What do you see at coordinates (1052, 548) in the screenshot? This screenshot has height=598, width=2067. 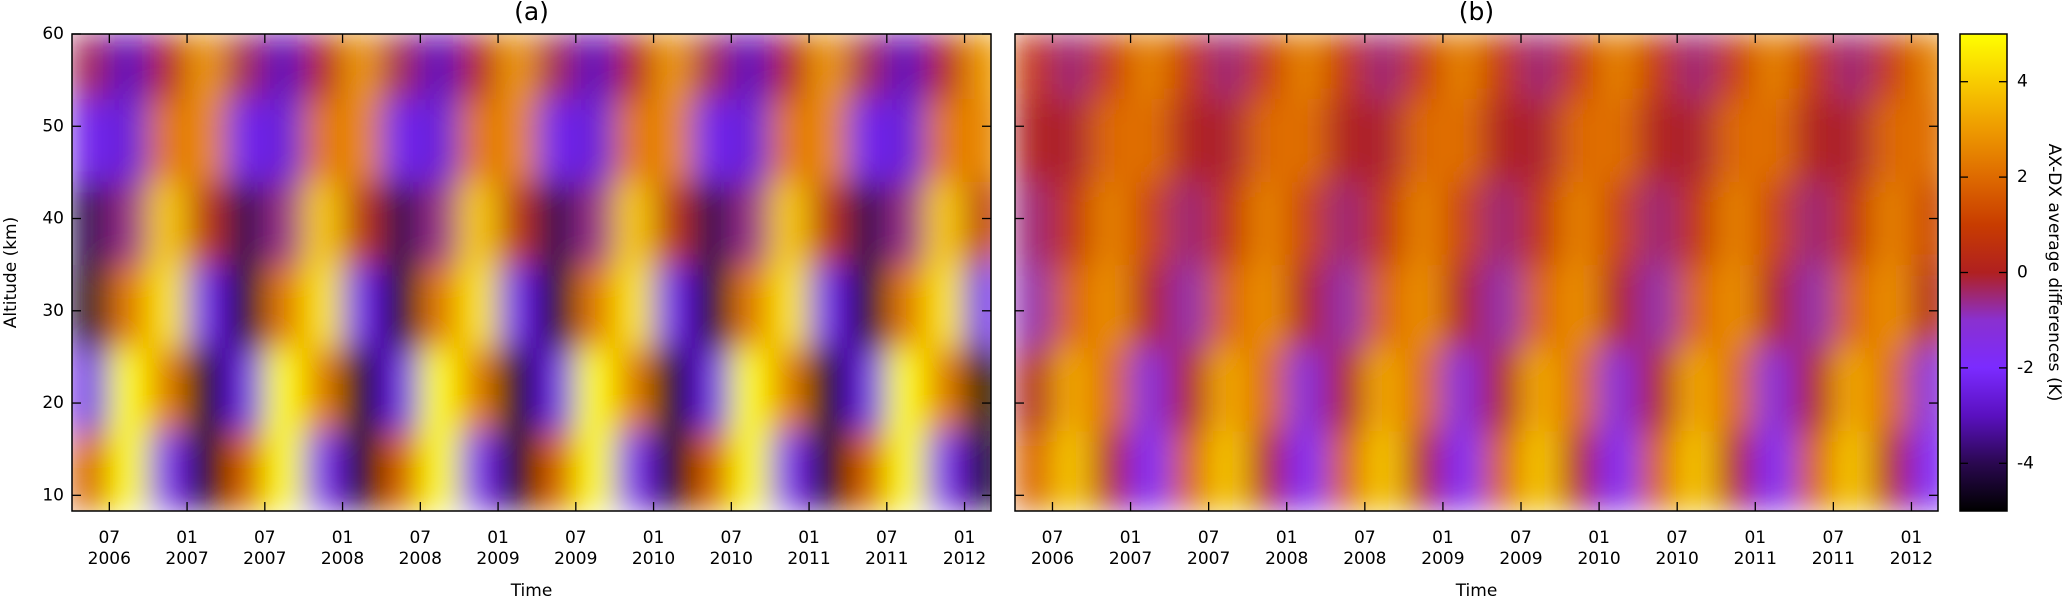 I see `x-tick-label: 07 2006` at bounding box center [1052, 548].